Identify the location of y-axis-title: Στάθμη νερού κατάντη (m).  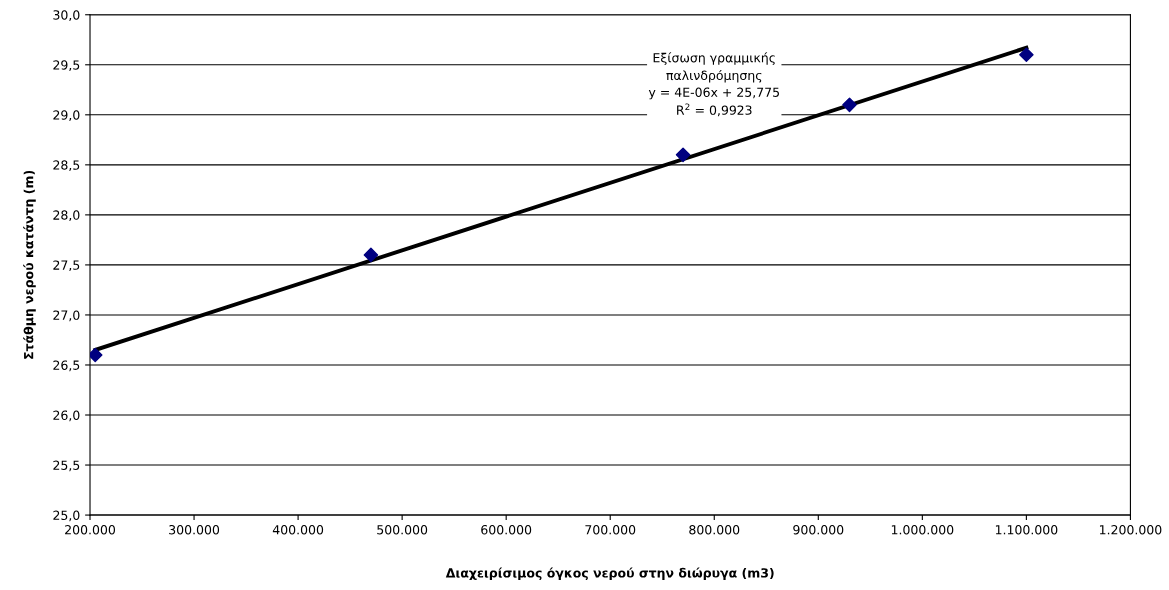
(29, 264).